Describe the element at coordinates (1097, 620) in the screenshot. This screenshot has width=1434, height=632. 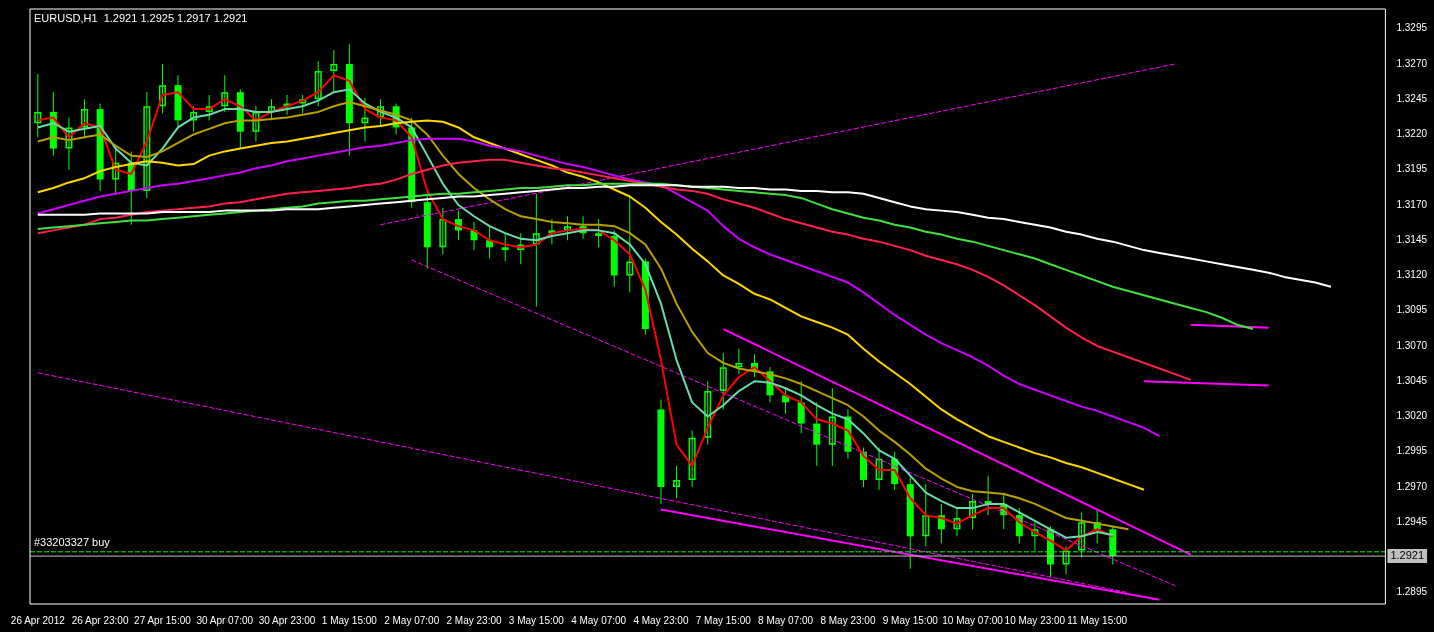
I see `x-tick-label: 11 May 15:00` at that location.